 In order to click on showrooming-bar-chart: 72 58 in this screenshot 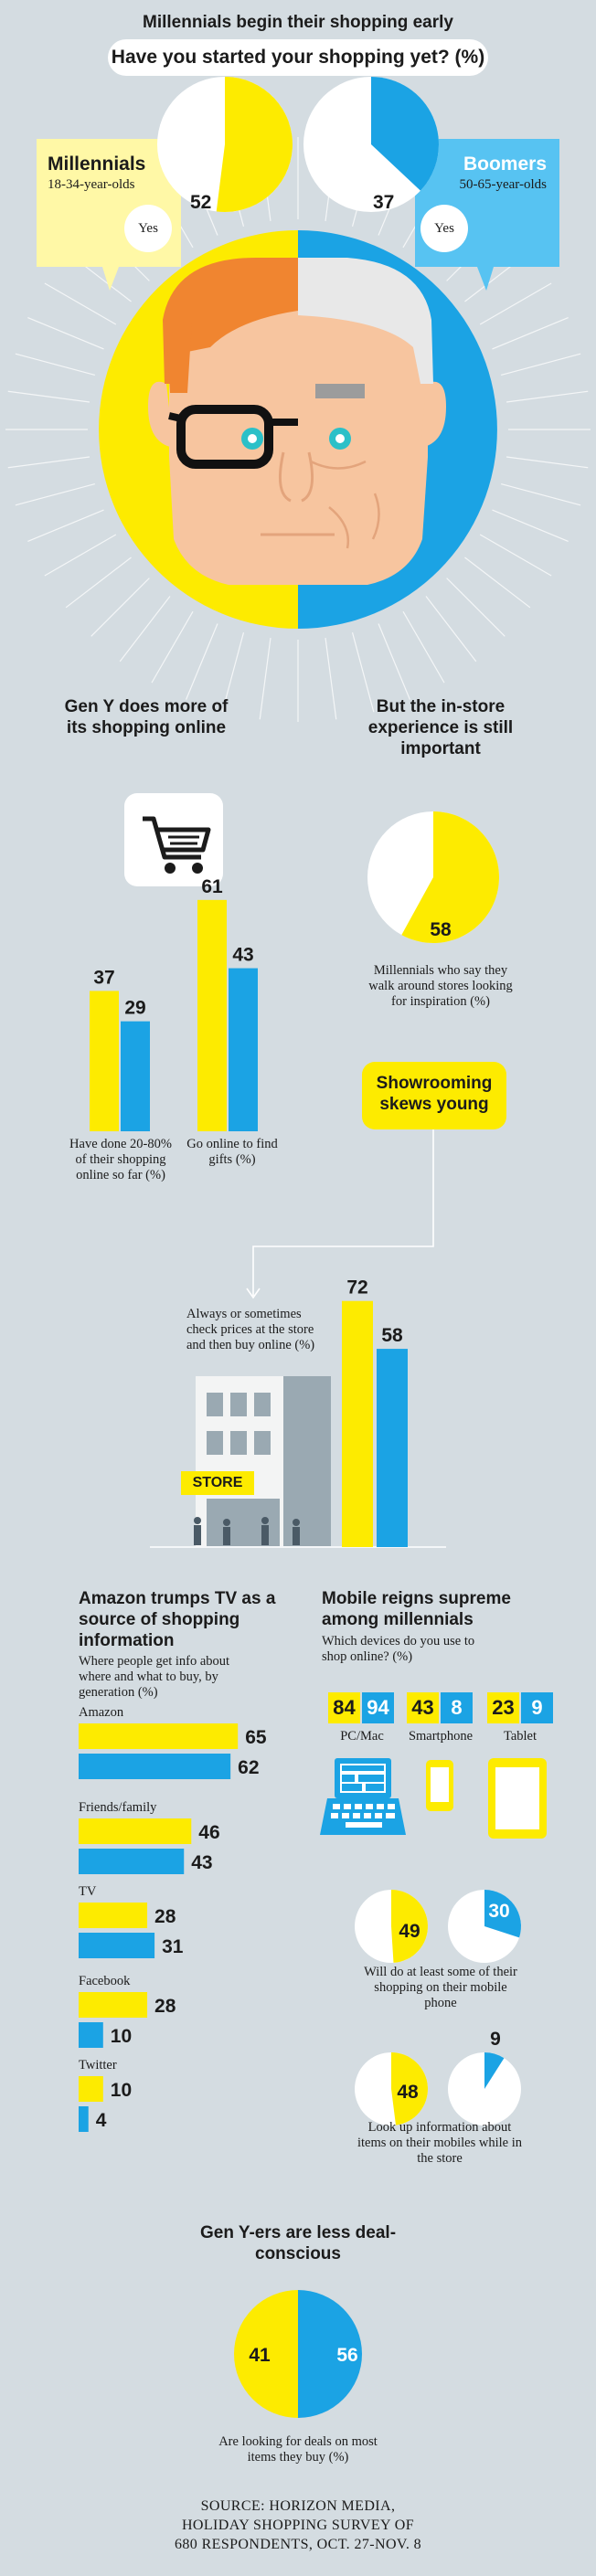, I will do `click(375, 1412)`.